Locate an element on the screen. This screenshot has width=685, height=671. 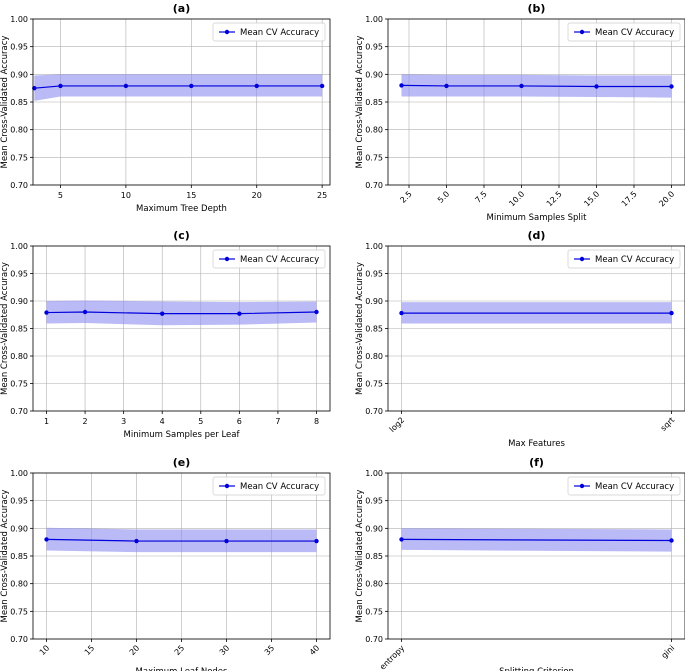
y-tick-label: 0.70 is located at coordinates (374, 639).